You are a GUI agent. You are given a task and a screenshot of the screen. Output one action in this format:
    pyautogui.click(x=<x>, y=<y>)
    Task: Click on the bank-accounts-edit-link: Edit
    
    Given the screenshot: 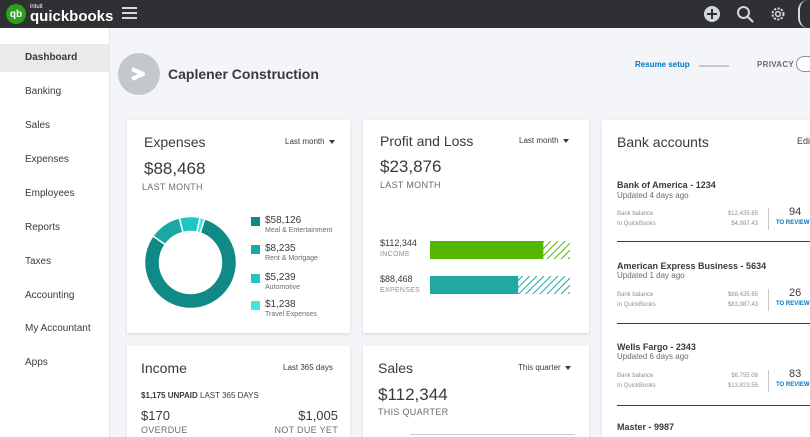 What is the action you would take?
    pyautogui.click(x=803, y=141)
    